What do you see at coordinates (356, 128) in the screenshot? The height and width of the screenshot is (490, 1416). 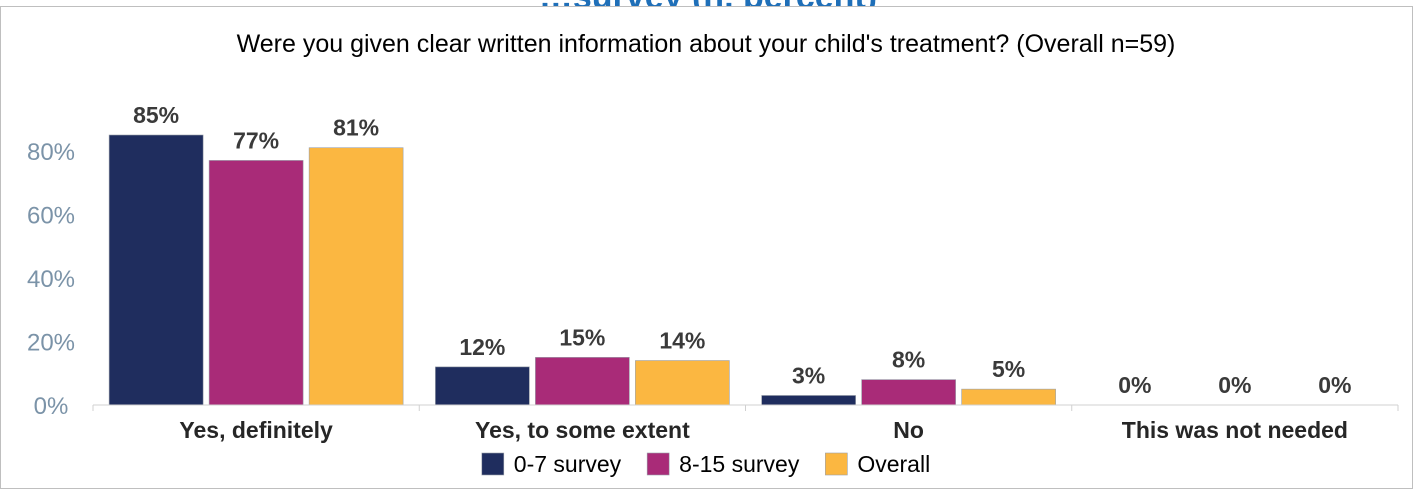 I see `data-label-overall-yes-definitely: 81%` at bounding box center [356, 128].